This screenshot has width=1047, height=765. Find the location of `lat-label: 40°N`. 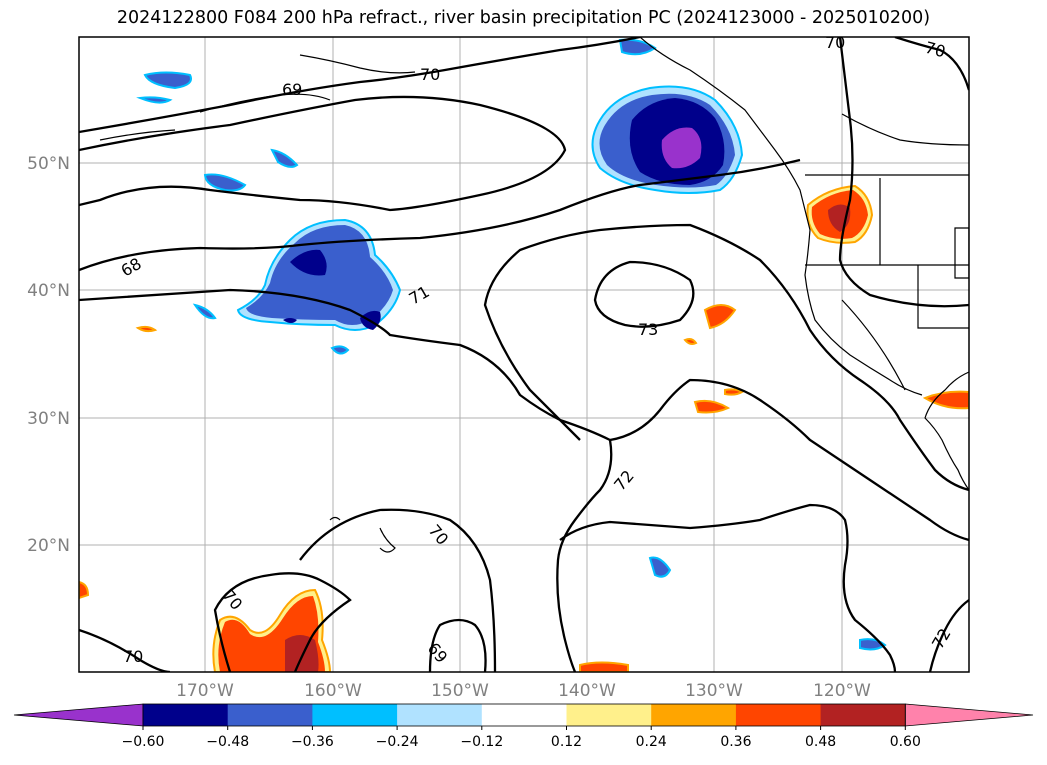

lat-label: 40°N is located at coordinates (48, 291).